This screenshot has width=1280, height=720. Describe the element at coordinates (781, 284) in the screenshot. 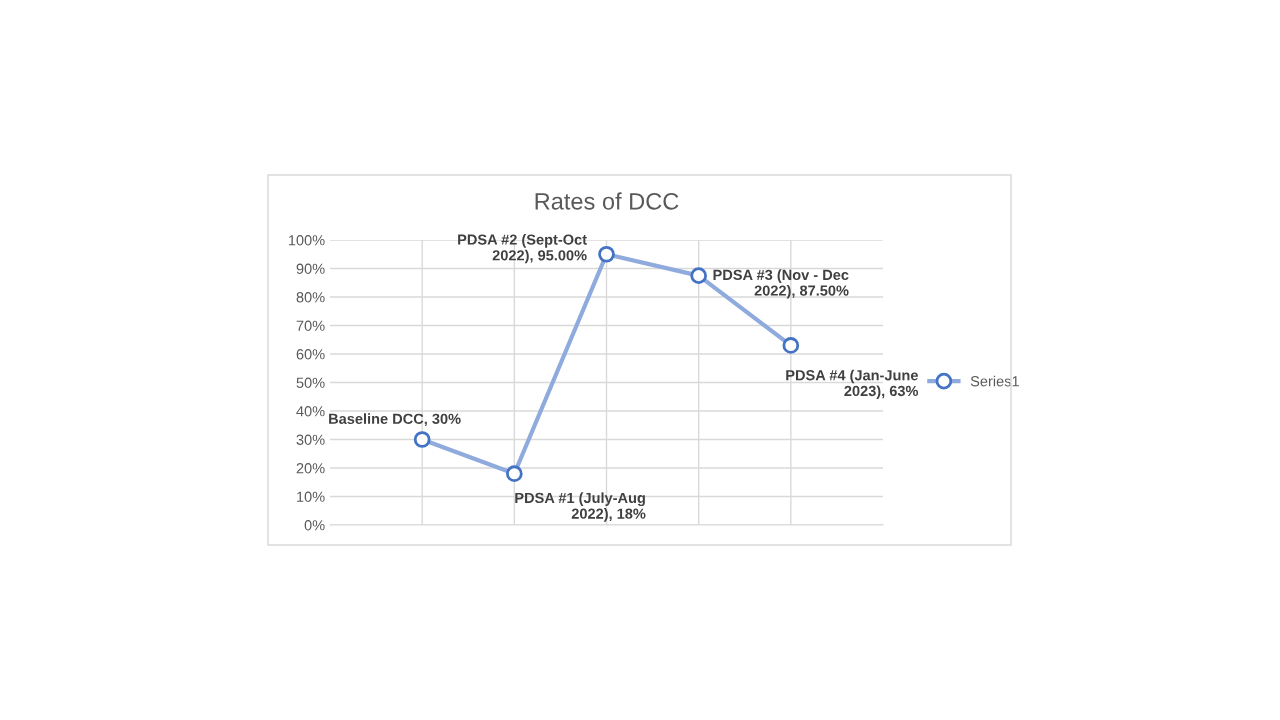

I see `data-label: PDSA #3 (Nov - Dec 2022), 87.50%` at that location.